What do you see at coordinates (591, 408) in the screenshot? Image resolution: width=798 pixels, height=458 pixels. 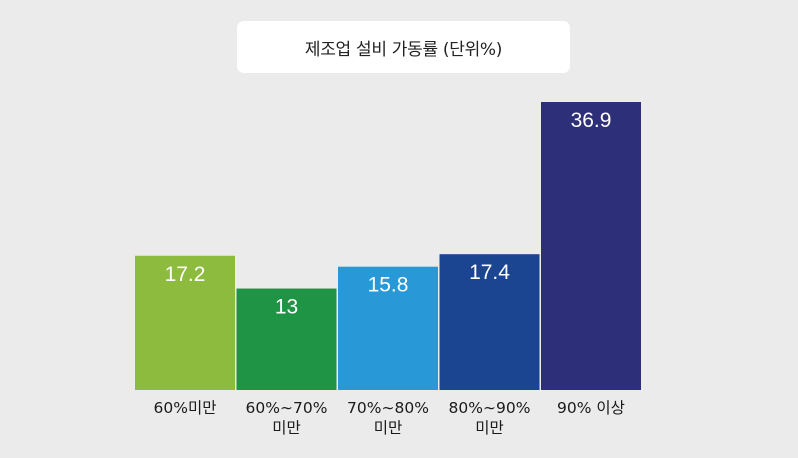 I see `category-label-5: 90% 이상` at bounding box center [591, 408].